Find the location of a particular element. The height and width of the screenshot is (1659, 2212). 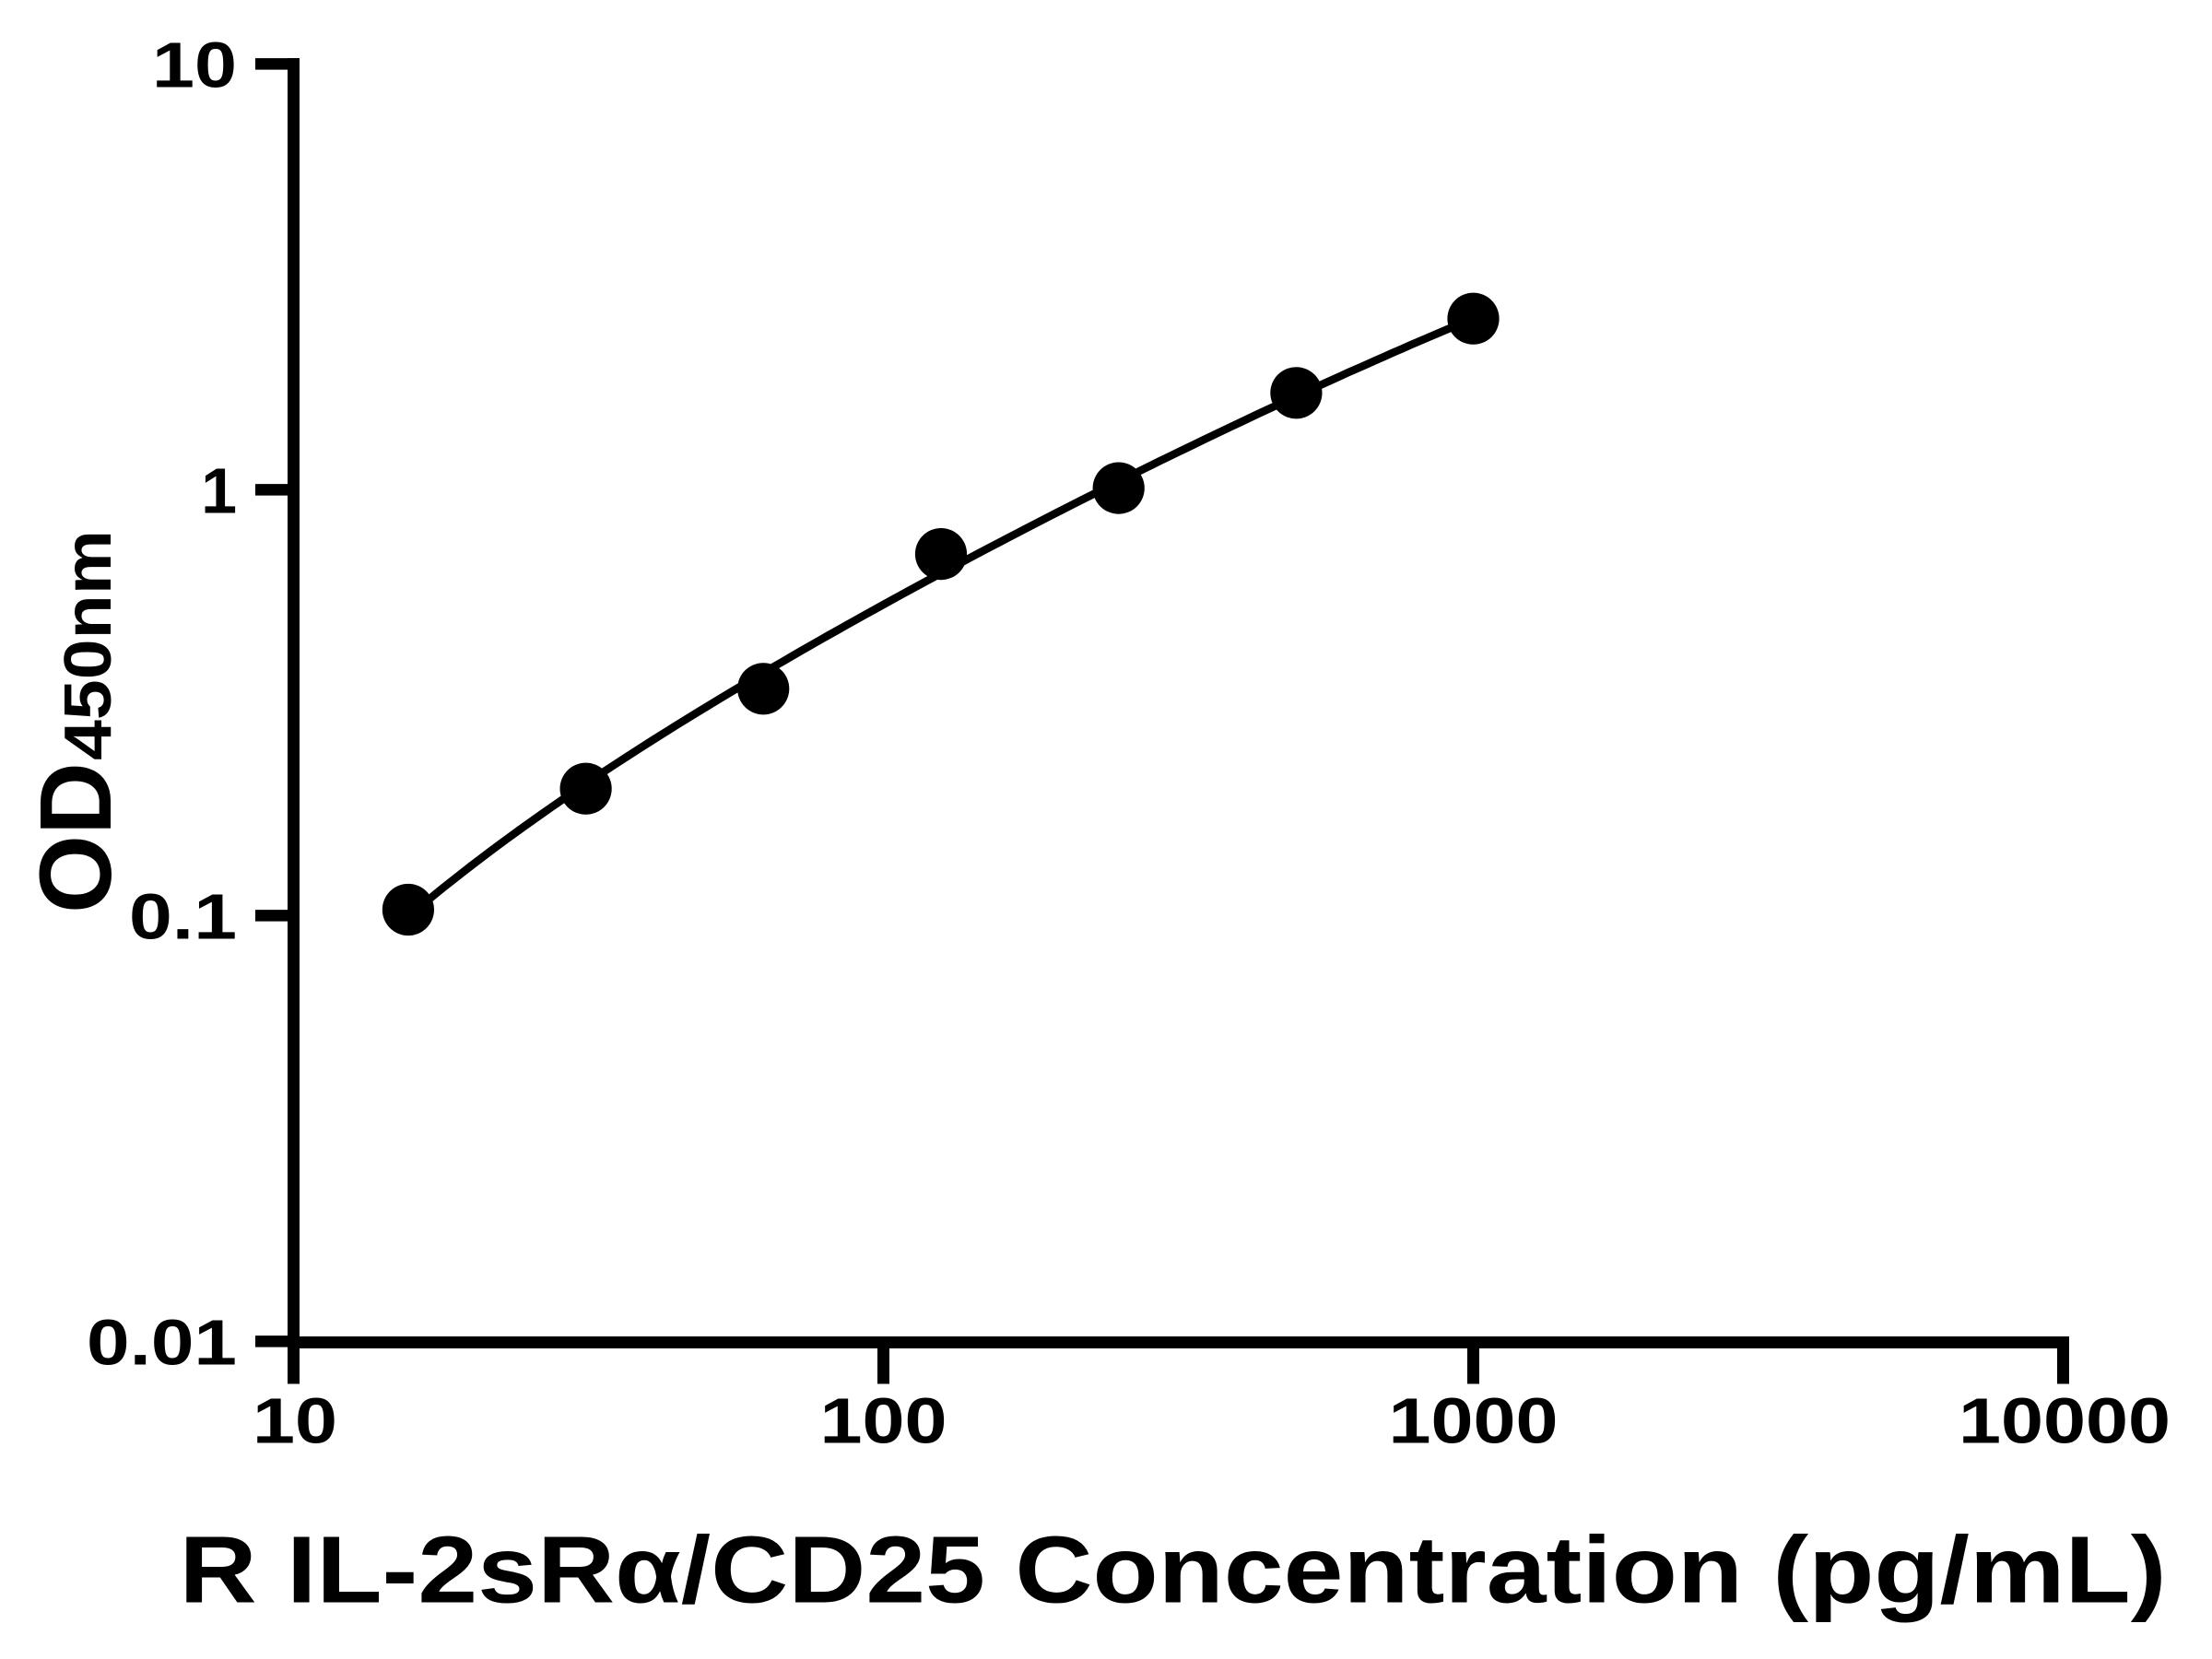

svg-text: 100 is located at coordinates (883, 1421).